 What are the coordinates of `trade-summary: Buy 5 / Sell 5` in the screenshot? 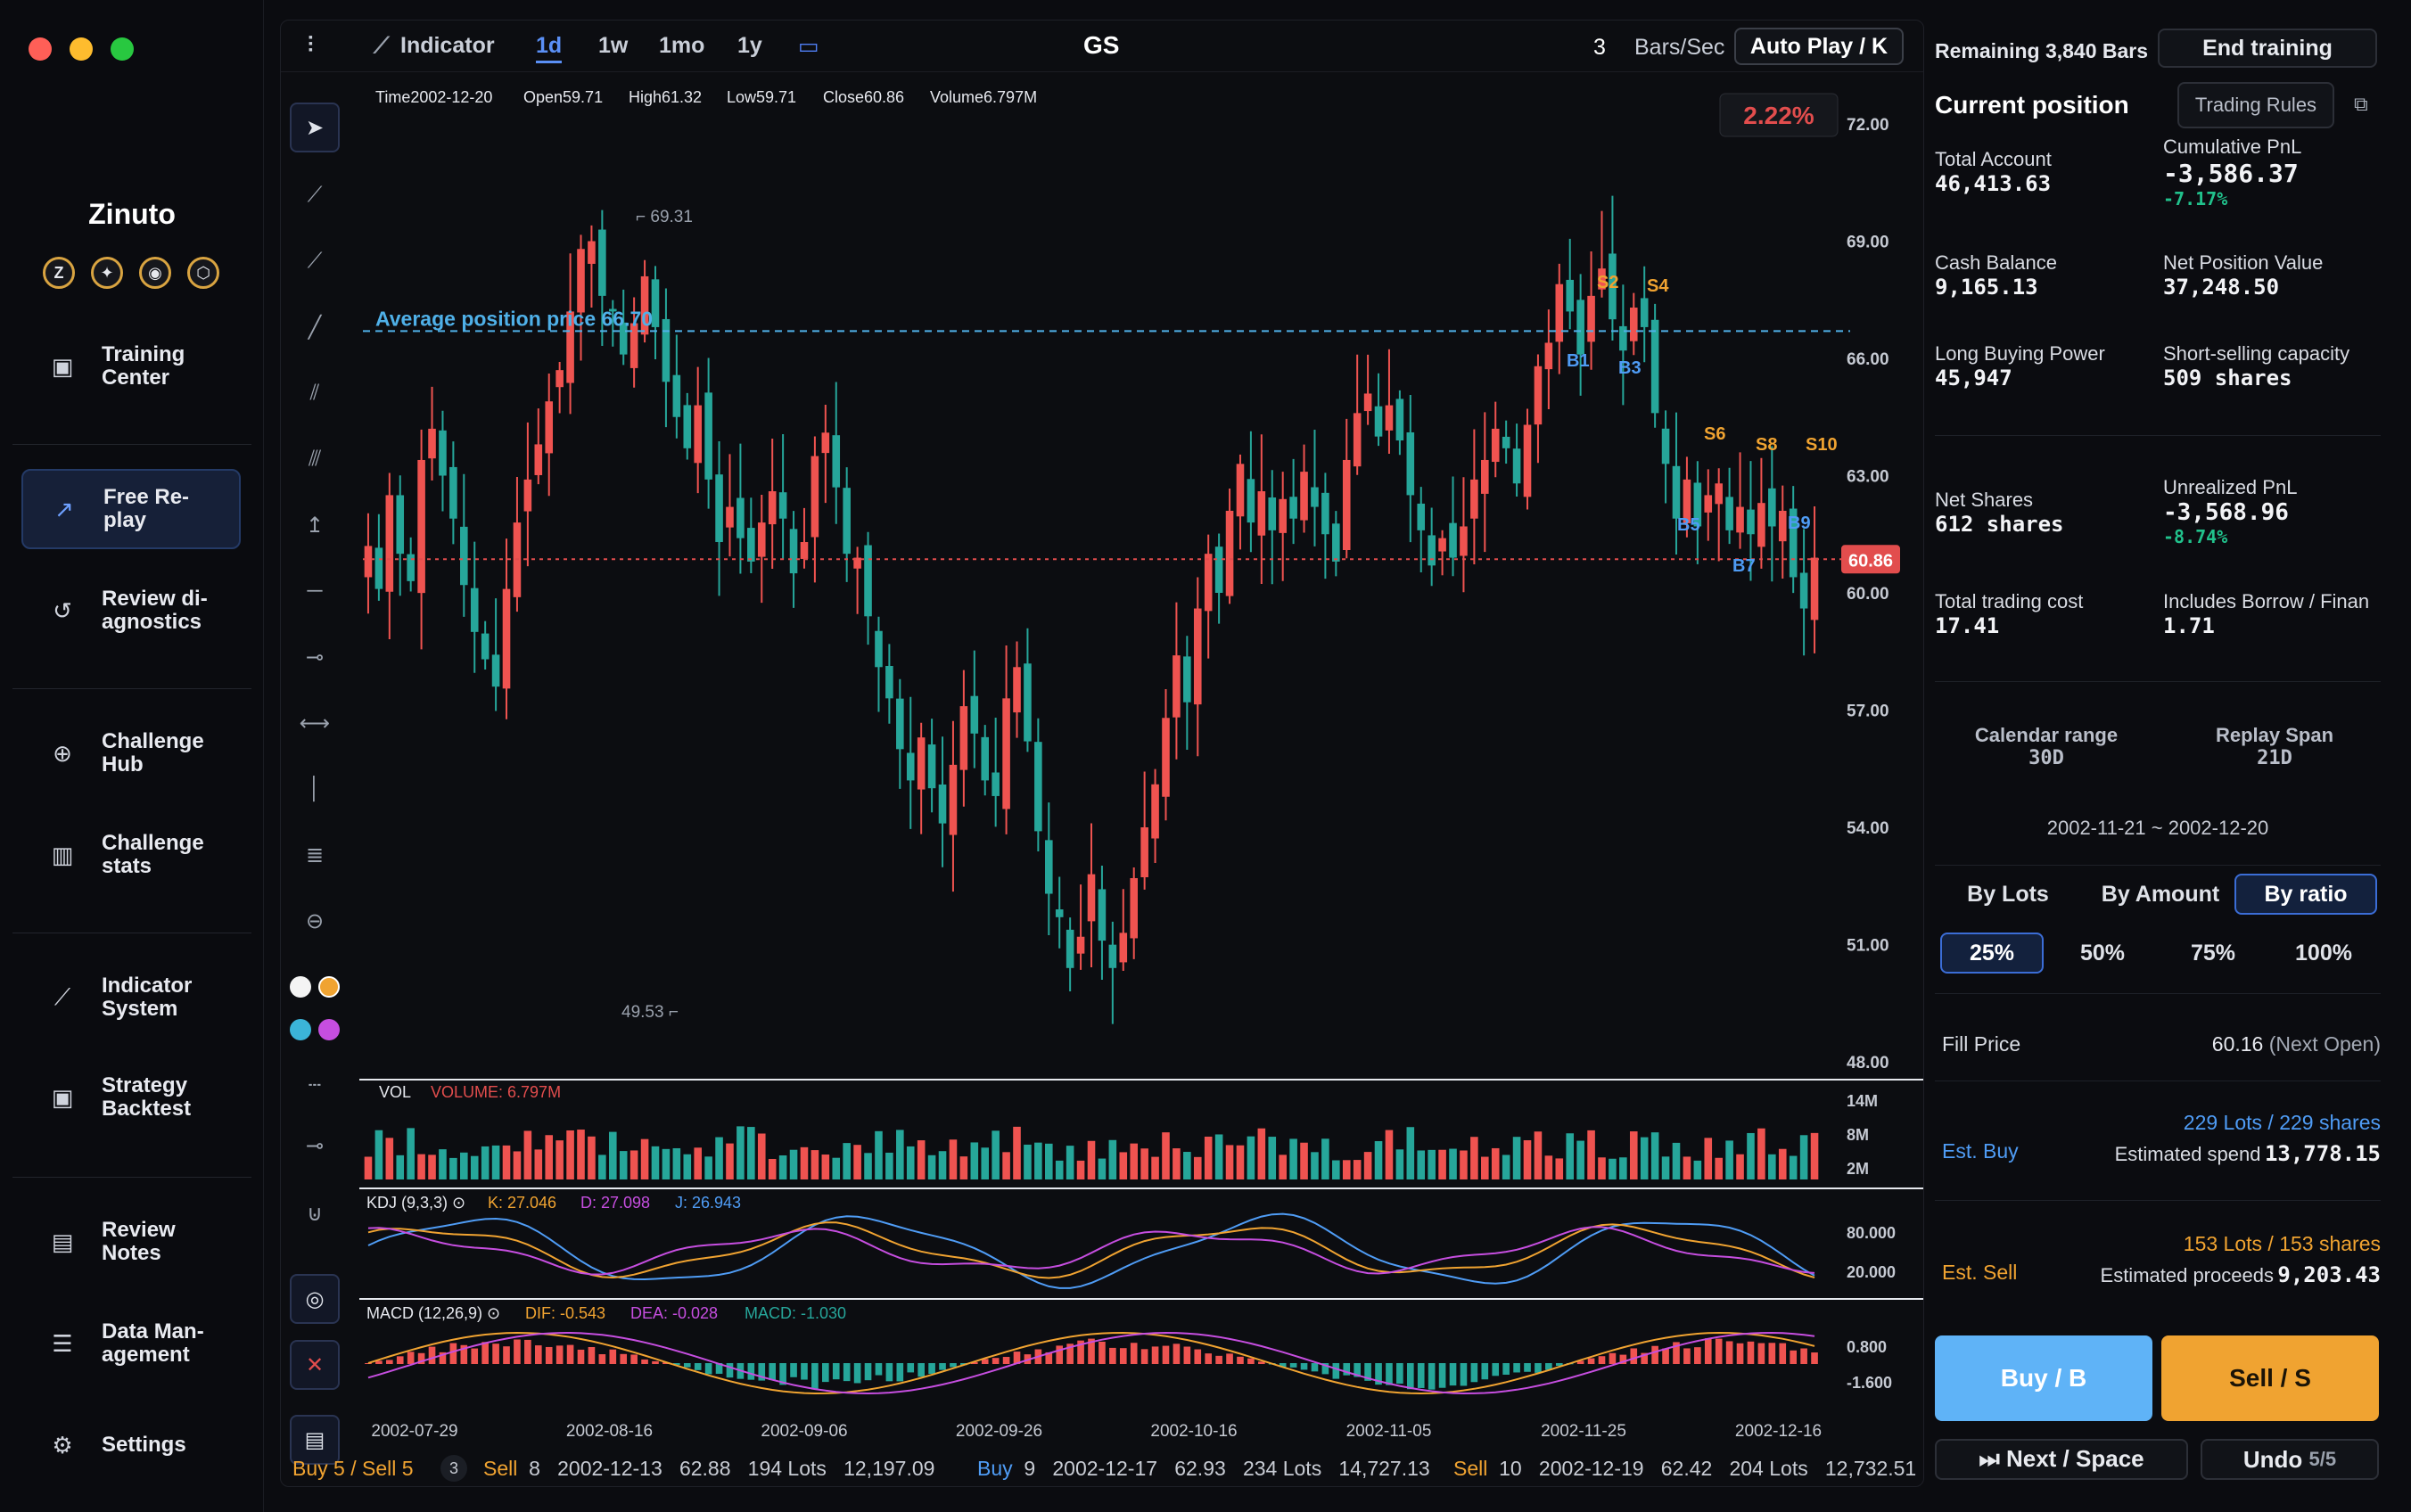 It's located at (353, 1468).